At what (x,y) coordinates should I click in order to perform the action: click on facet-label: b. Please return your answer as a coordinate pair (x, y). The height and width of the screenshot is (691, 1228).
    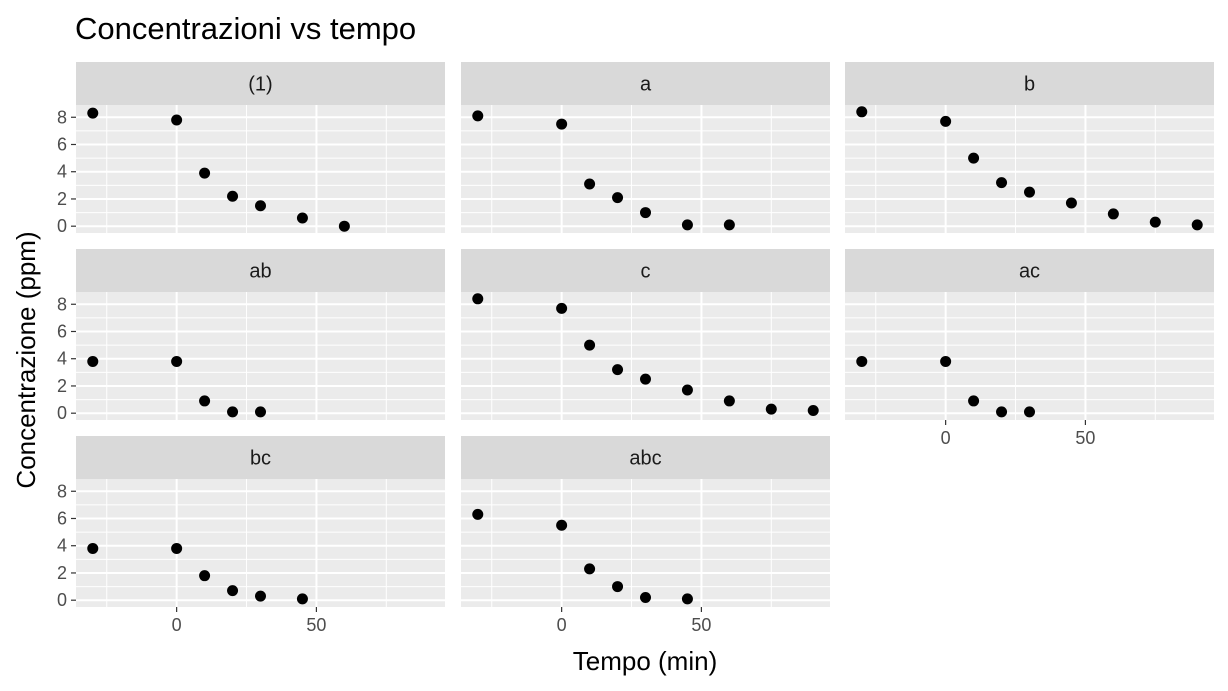
    Looking at the image, I should click on (1029, 85).